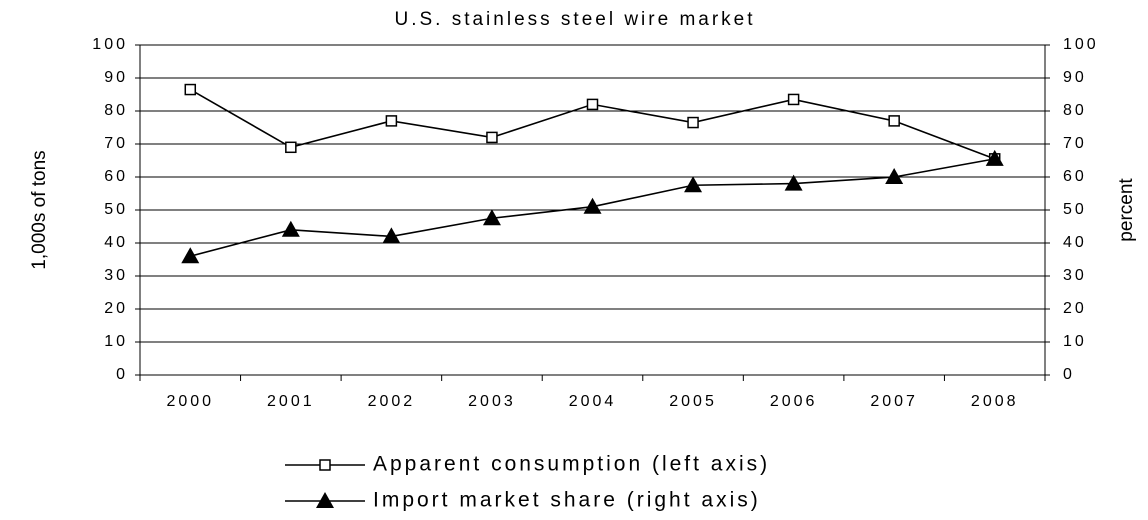 The height and width of the screenshot is (520, 1148). Describe the element at coordinates (116, 143) in the screenshot. I see `y-tick-label: 70` at that location.